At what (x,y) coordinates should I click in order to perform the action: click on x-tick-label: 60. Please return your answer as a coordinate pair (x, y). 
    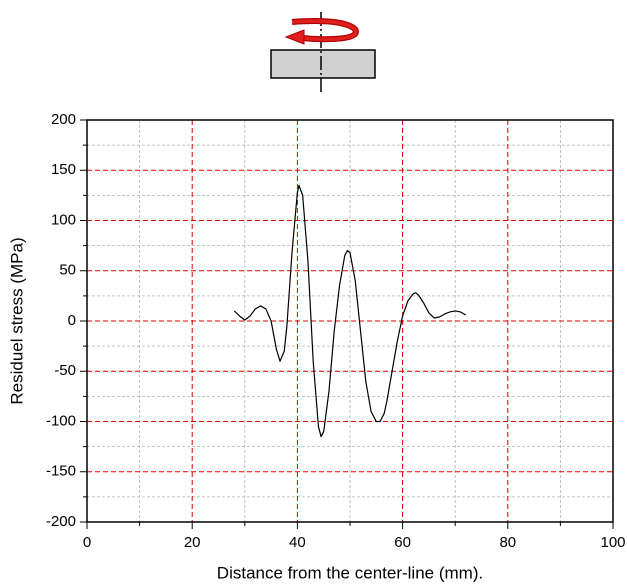
    Looking at the image, I should click on (402, 542).